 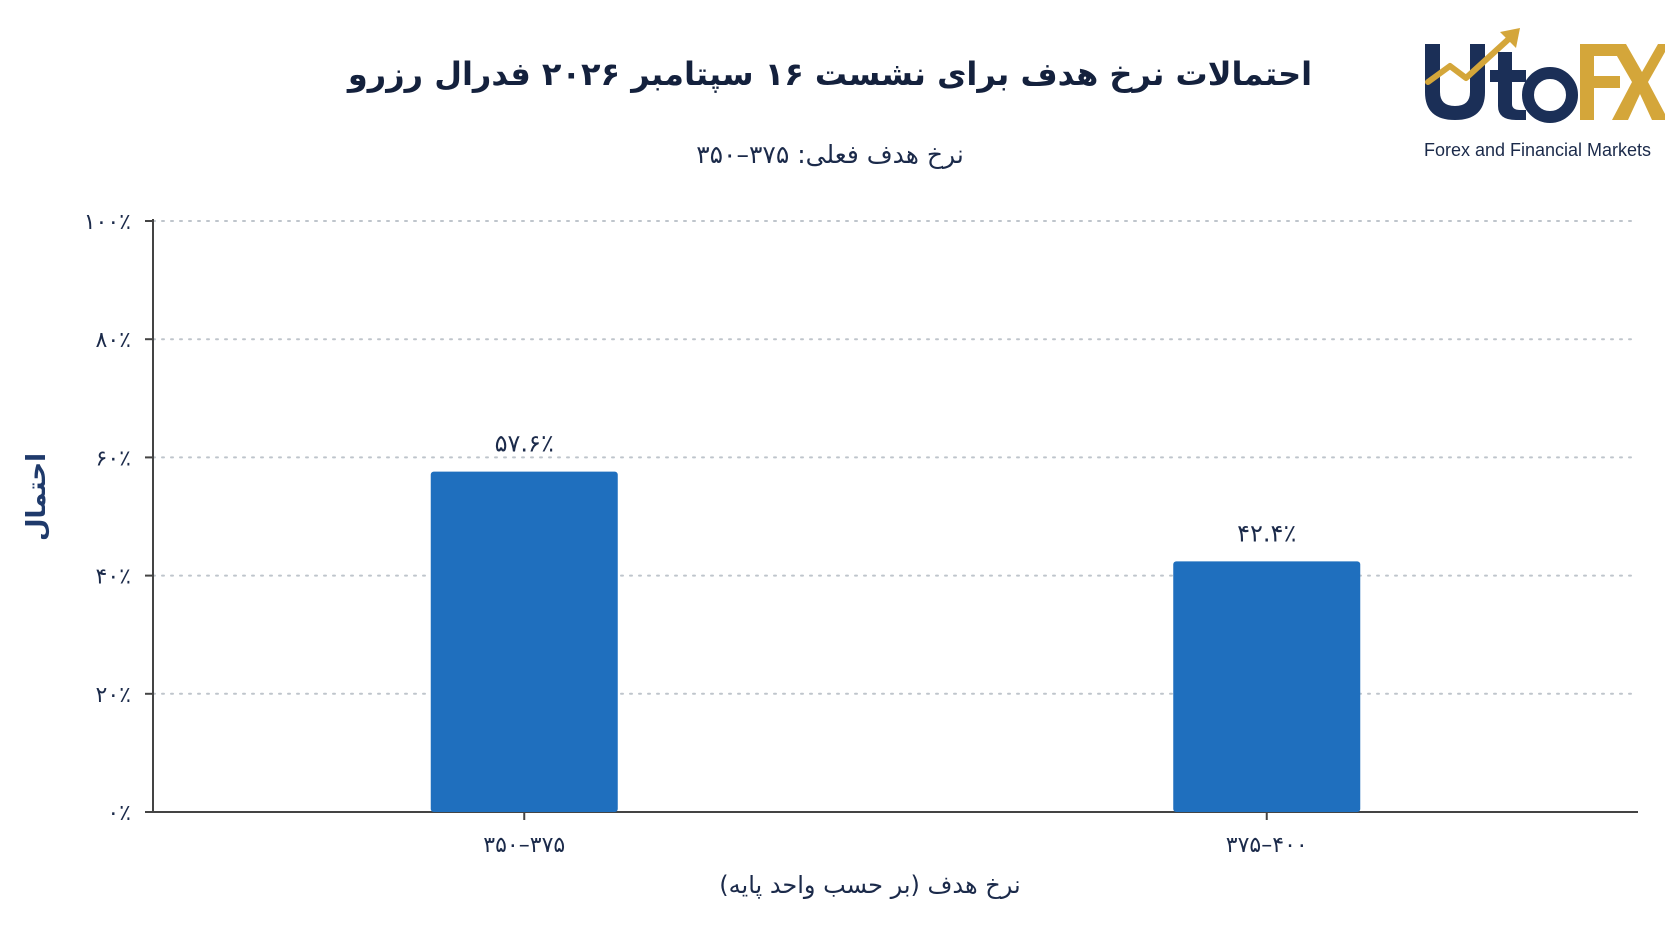 I want to click on utofx-logo-mark, so click(x=1545, y=75).